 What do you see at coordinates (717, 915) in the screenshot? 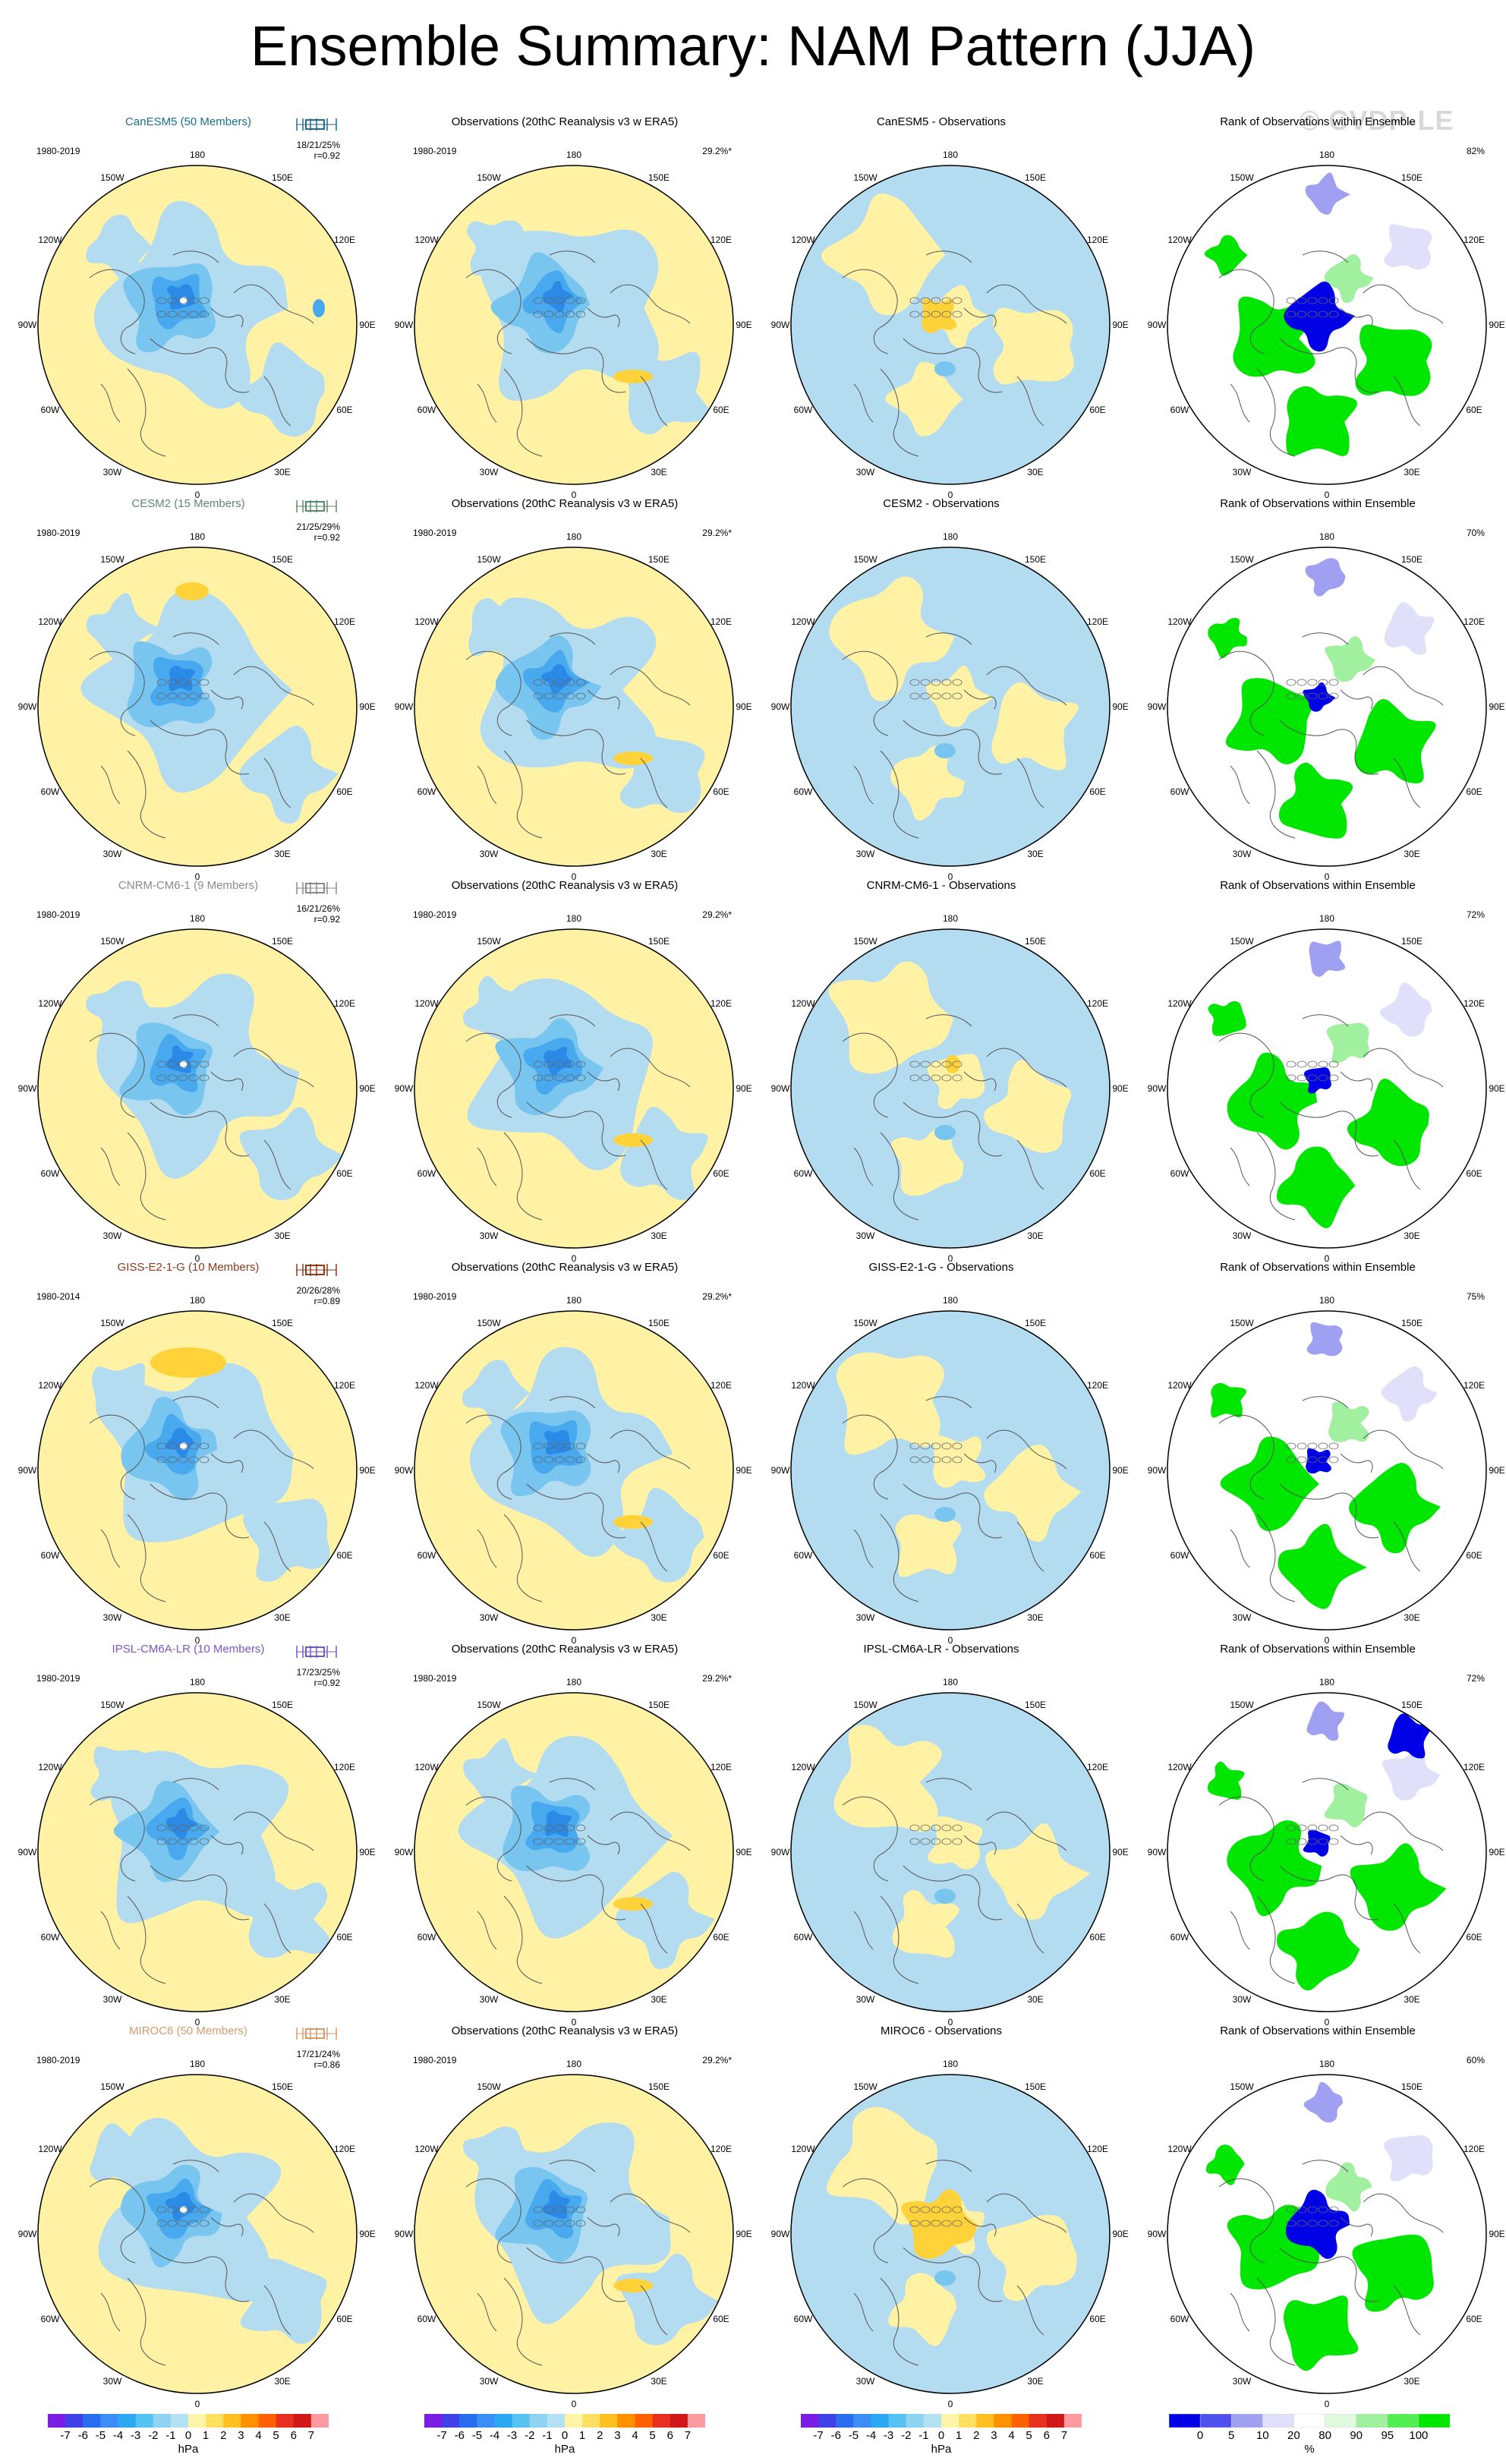
I see `obs-variance-pct: 29.2%*` at bounding box center [717, 915].